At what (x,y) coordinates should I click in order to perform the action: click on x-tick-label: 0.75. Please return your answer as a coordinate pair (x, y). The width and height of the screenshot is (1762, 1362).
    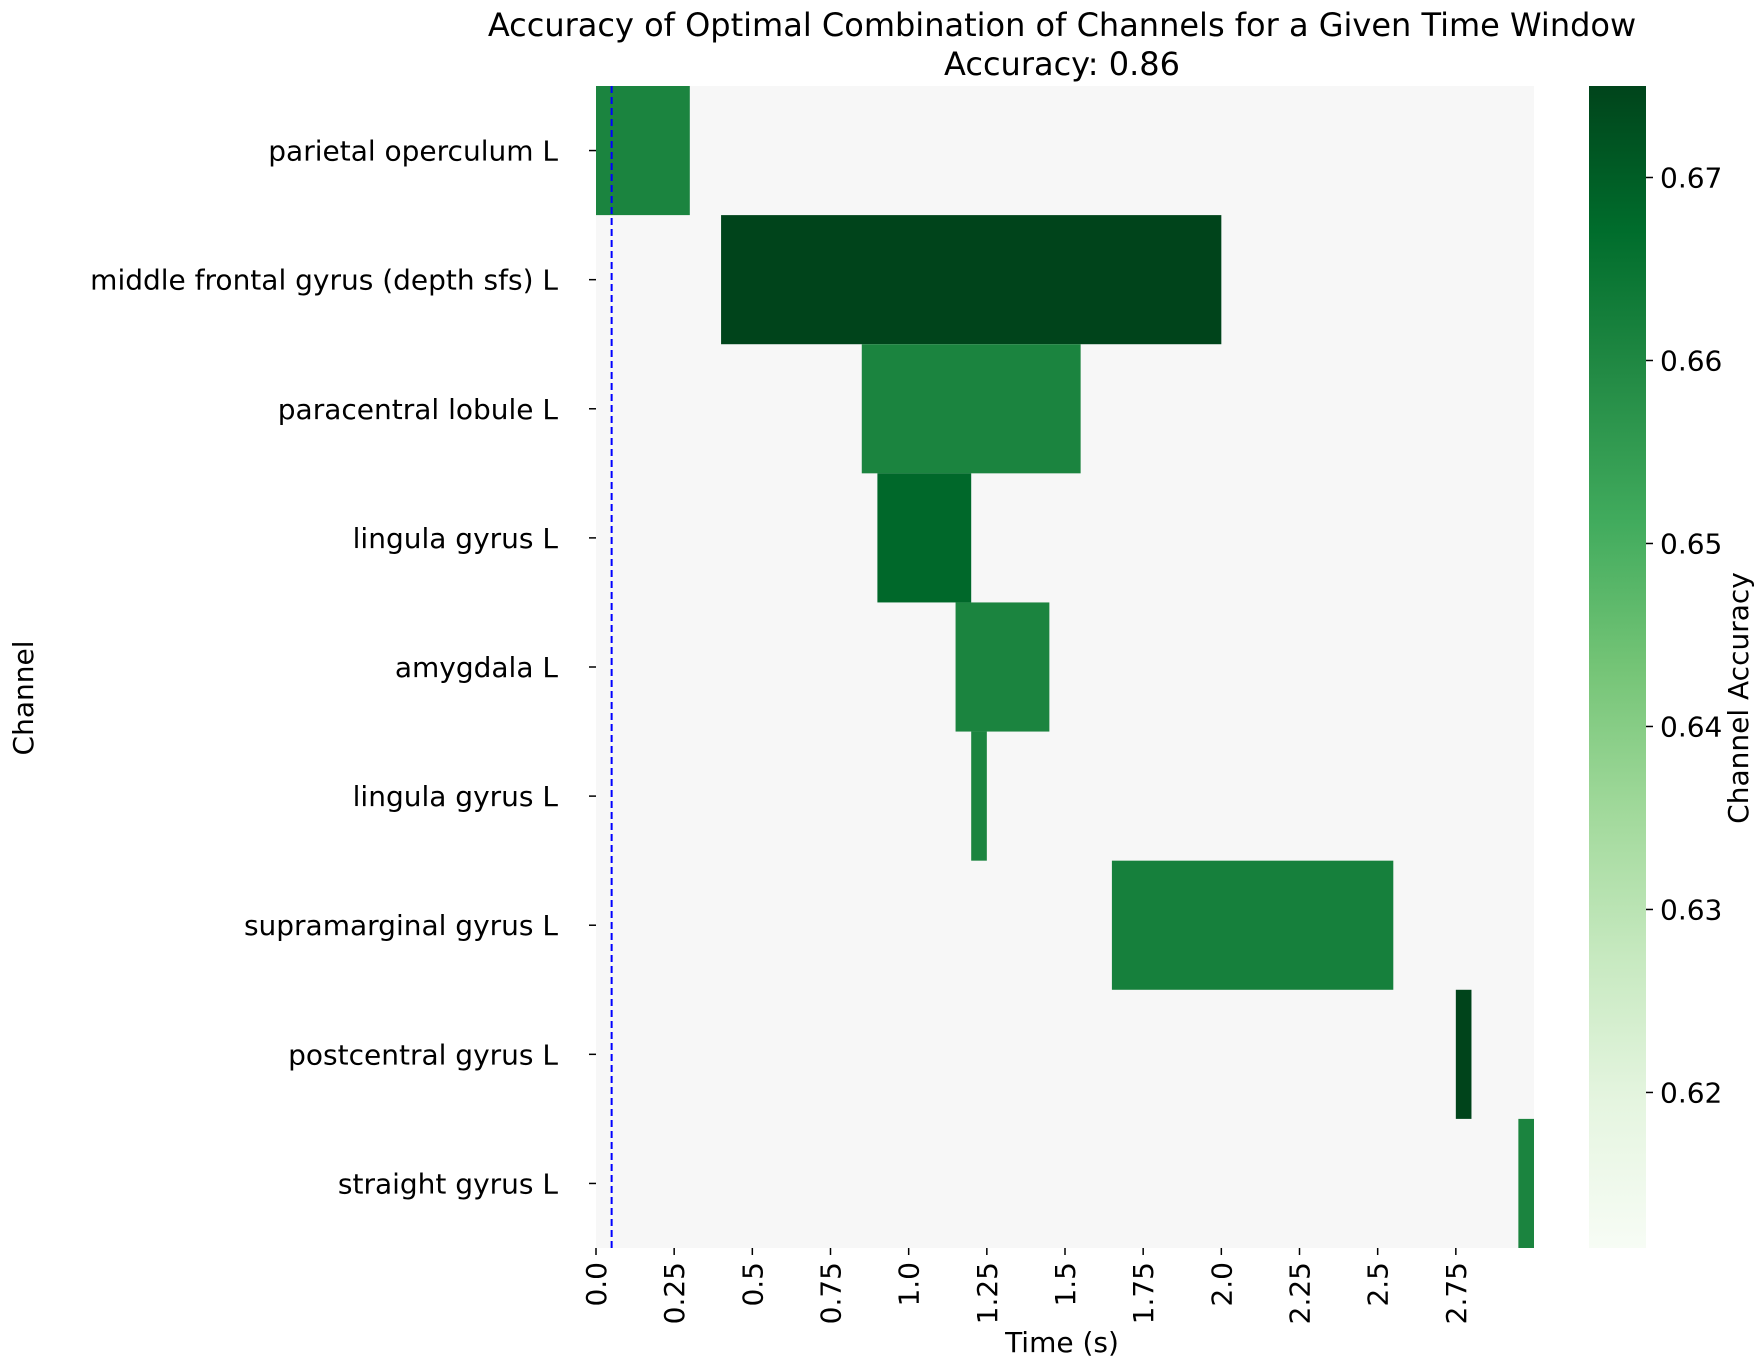
    Looking at the image, I should click on (831, 1293).